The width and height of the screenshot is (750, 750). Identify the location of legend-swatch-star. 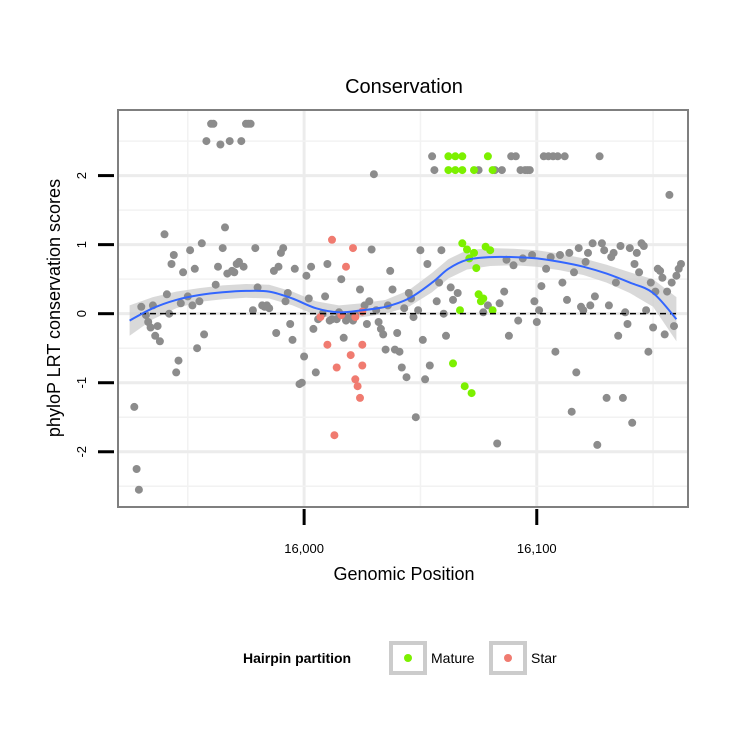
(508, 658).